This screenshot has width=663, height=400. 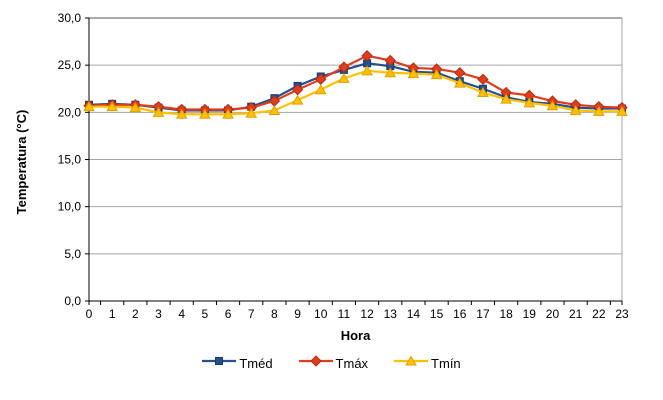 I want to click on y-tick-label: 20,0, so click(x=70, y=112).